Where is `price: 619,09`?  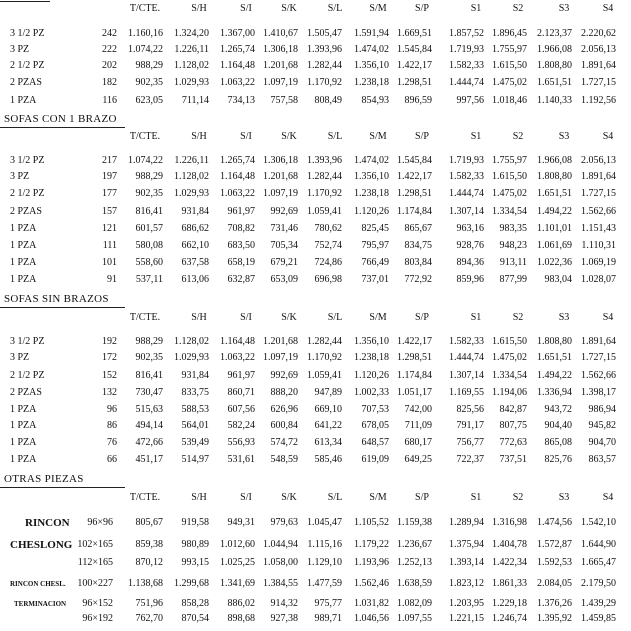 price: 619,09 is located at coordinates (375, 459).